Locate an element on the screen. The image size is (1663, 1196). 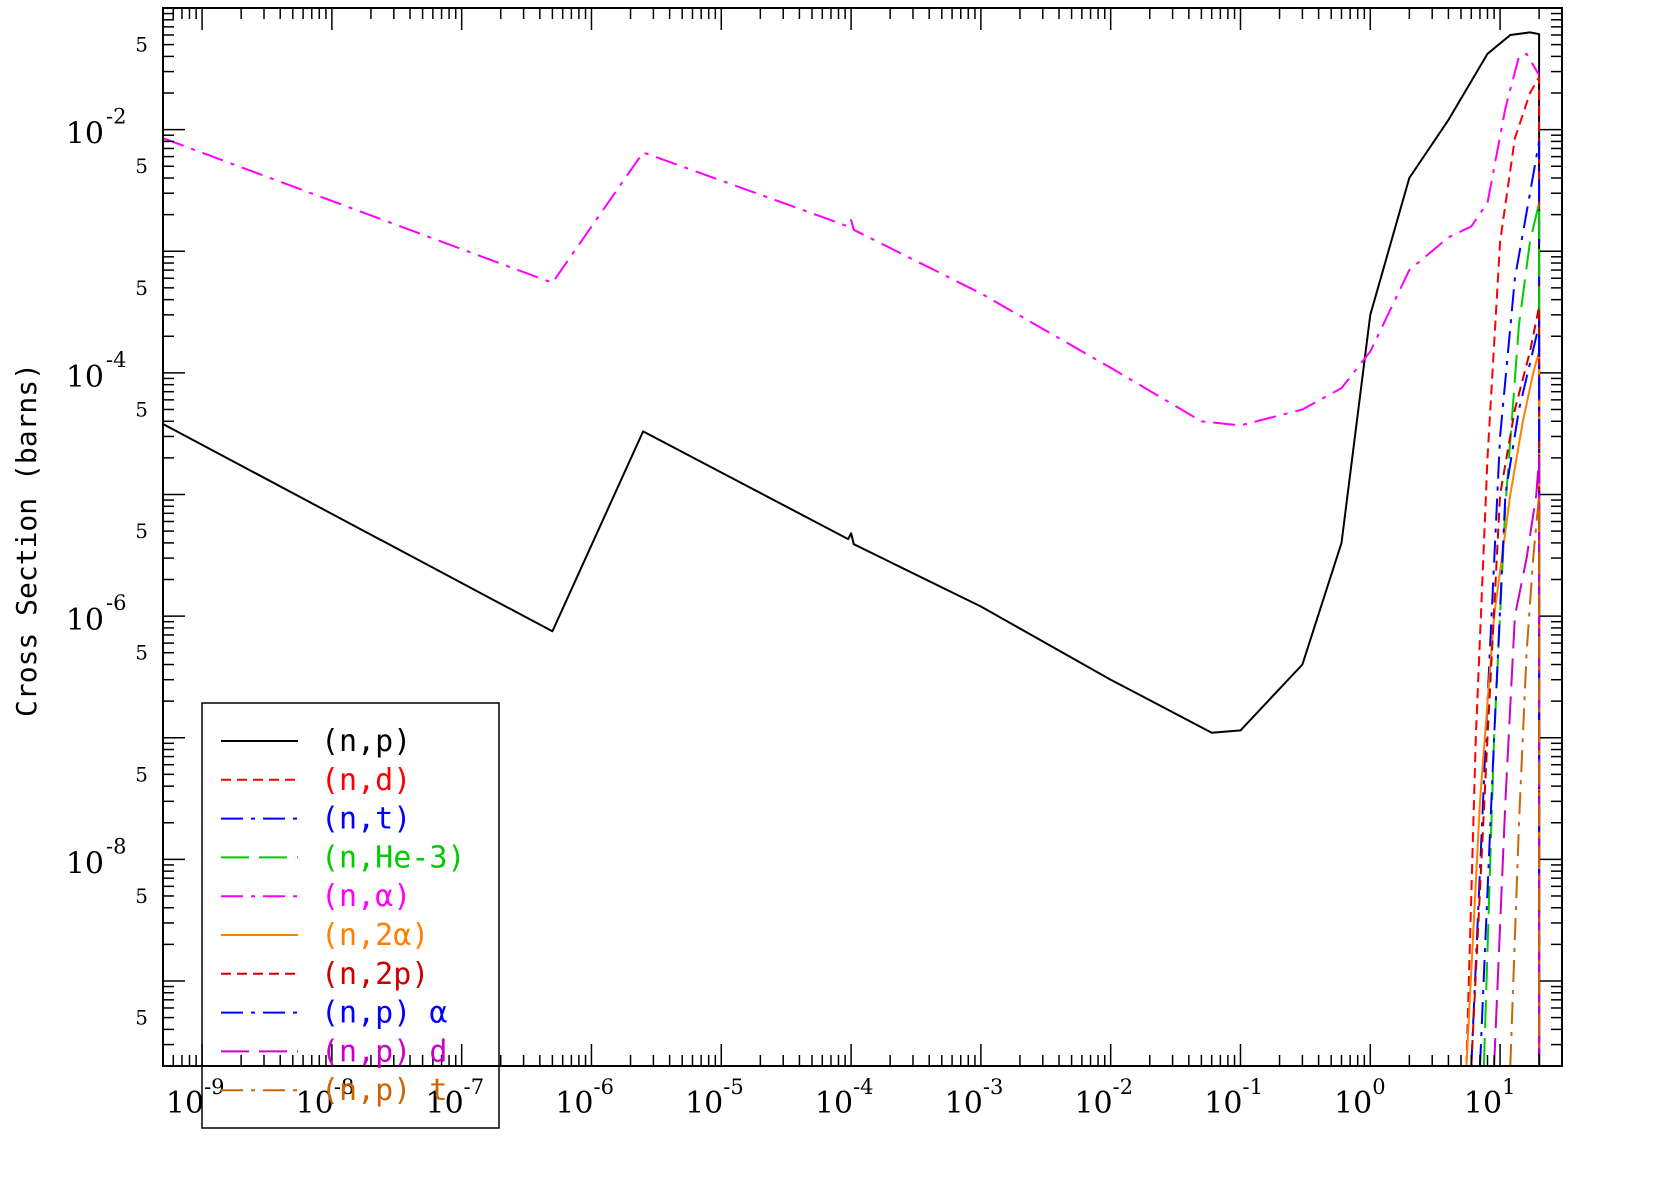
y-axis-label: Cross Section (barns) is located at coordinates (26, 540).